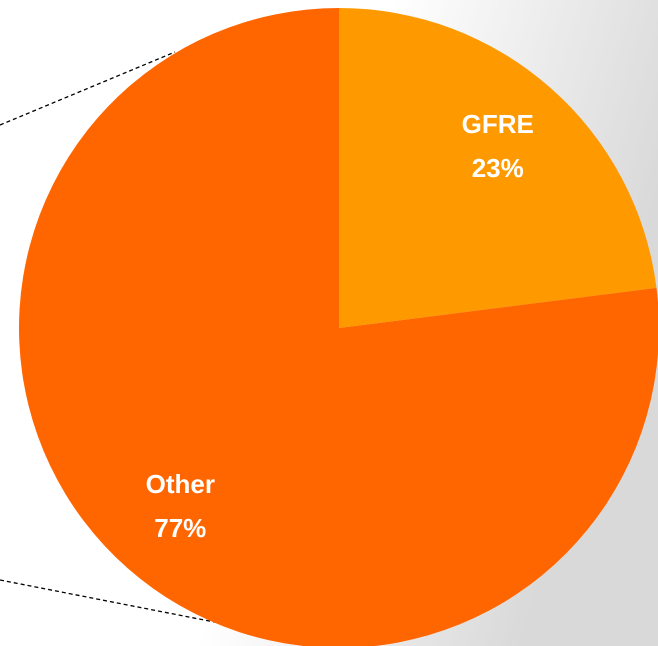 The width and height of the screenshot is (658, 646). Describe the element at coordinates (88, 88) in the screenshot. I see `connector-line` at that location.